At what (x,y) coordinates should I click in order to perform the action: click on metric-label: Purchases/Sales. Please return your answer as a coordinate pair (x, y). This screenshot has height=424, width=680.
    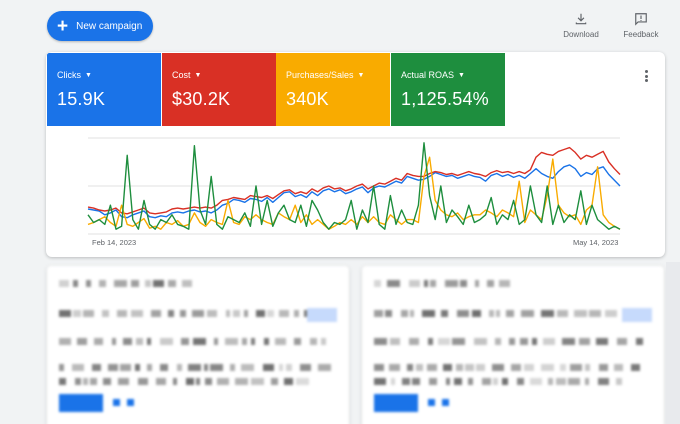
    Looking at the image, I should click on (320, 75).